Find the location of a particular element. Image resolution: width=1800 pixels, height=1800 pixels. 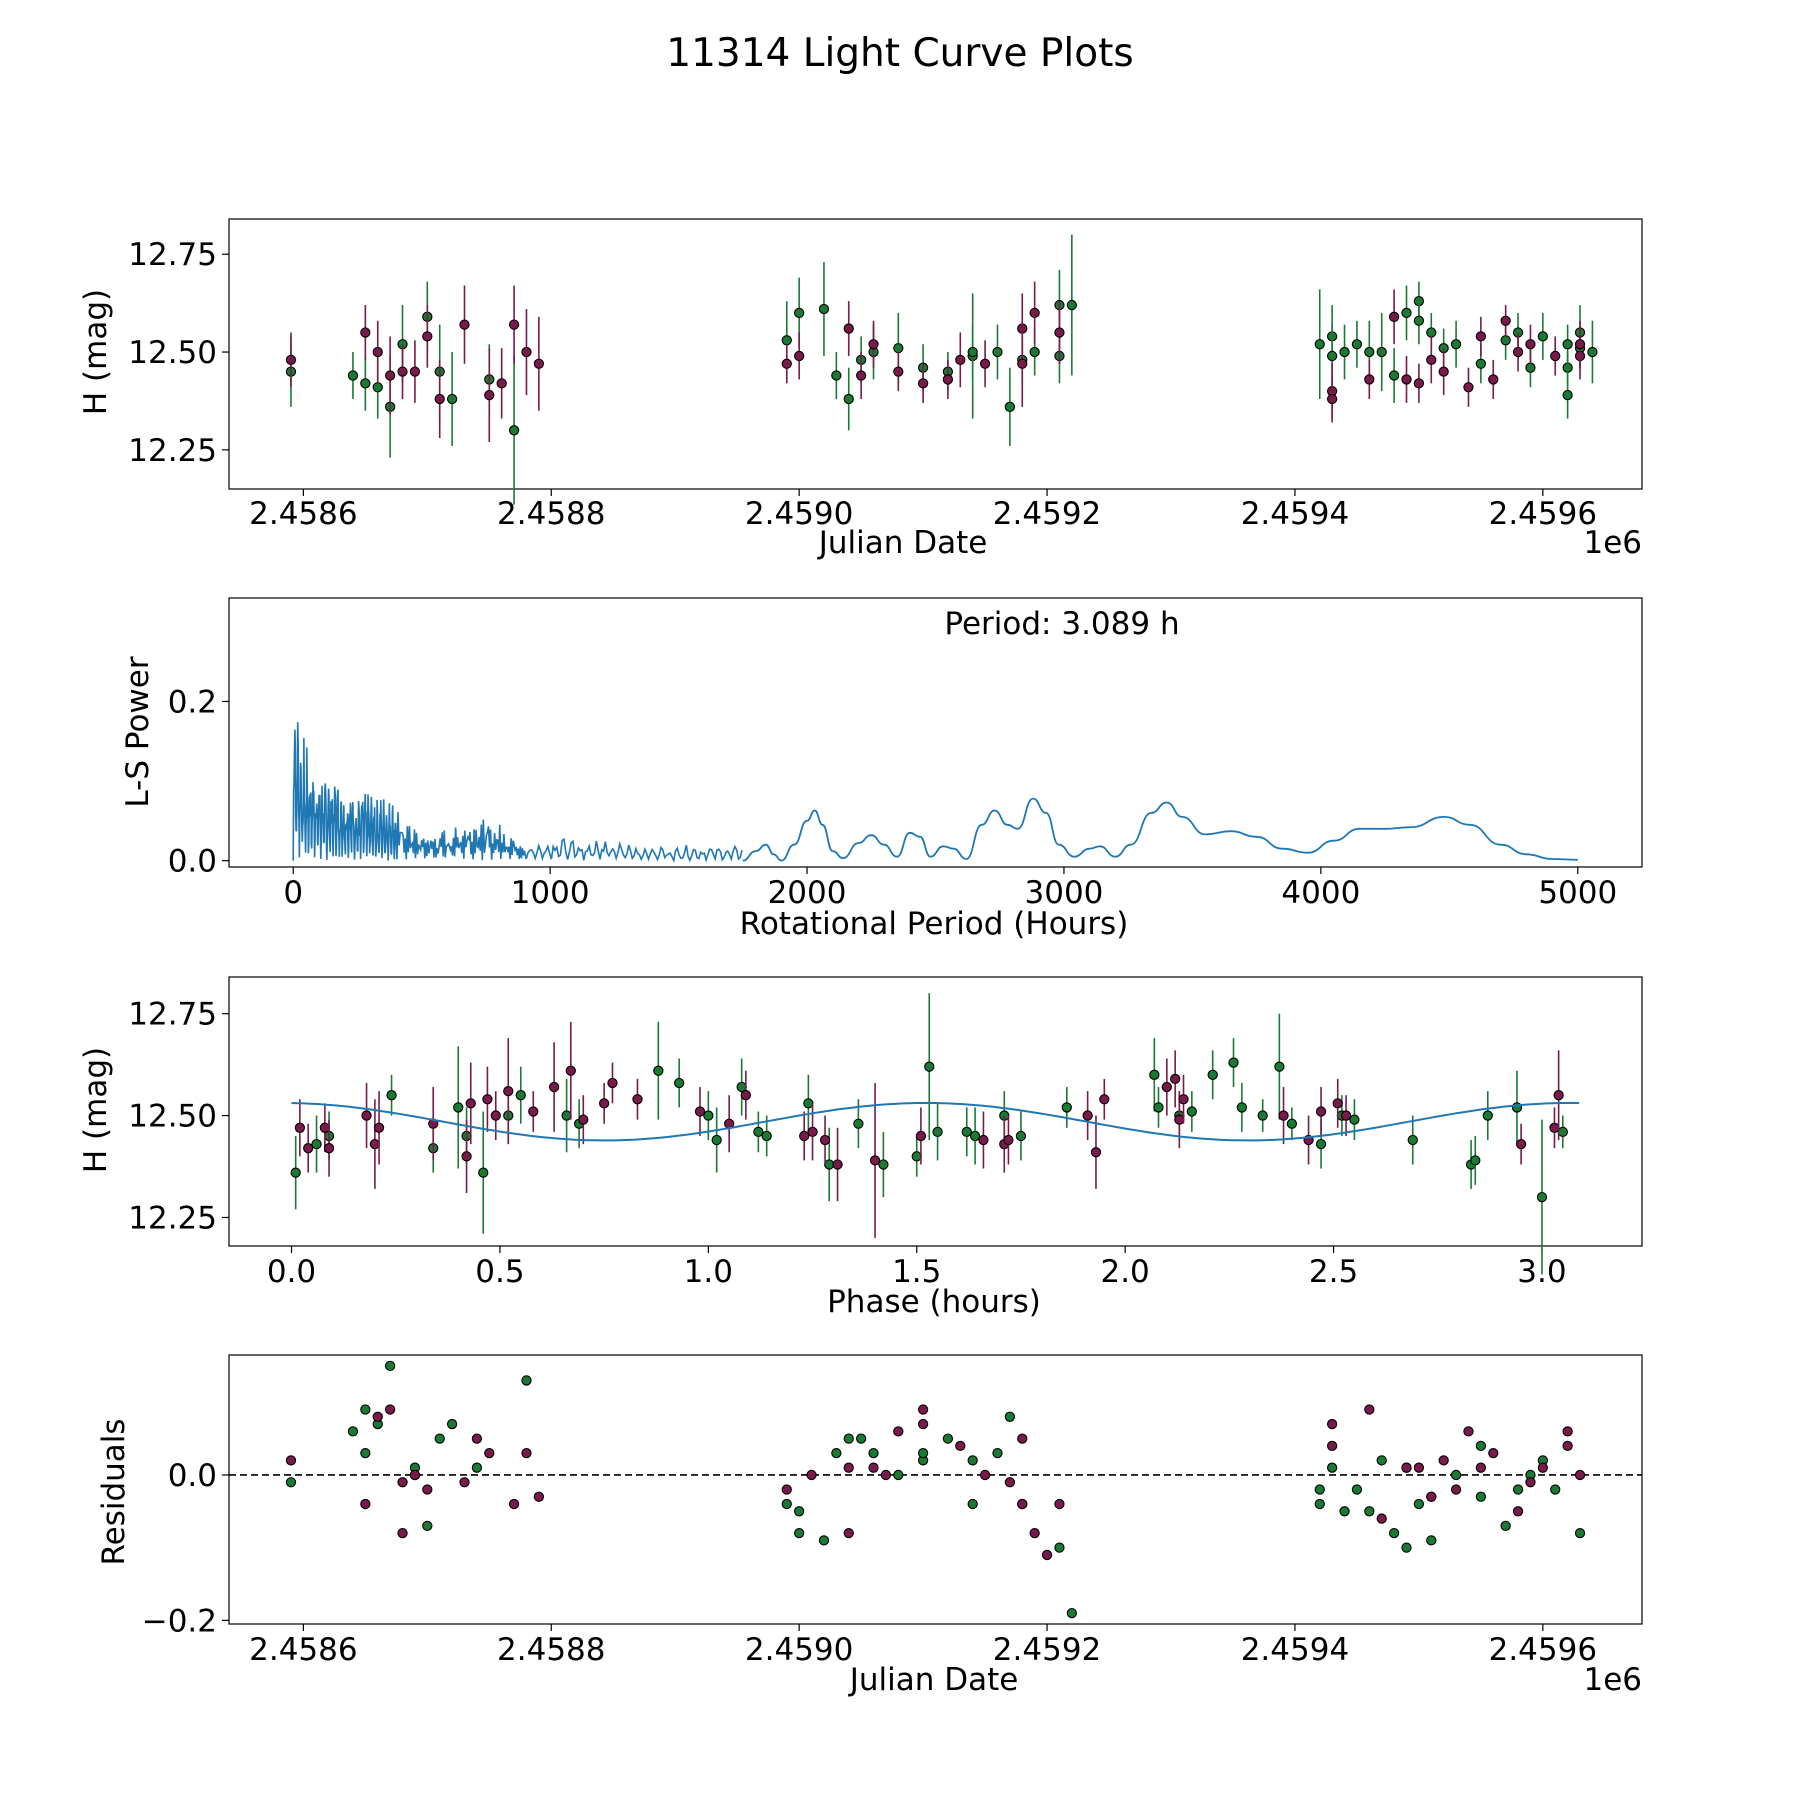

figure-title: 11314 Light Curve Plots is located at coordinates (899, 53).